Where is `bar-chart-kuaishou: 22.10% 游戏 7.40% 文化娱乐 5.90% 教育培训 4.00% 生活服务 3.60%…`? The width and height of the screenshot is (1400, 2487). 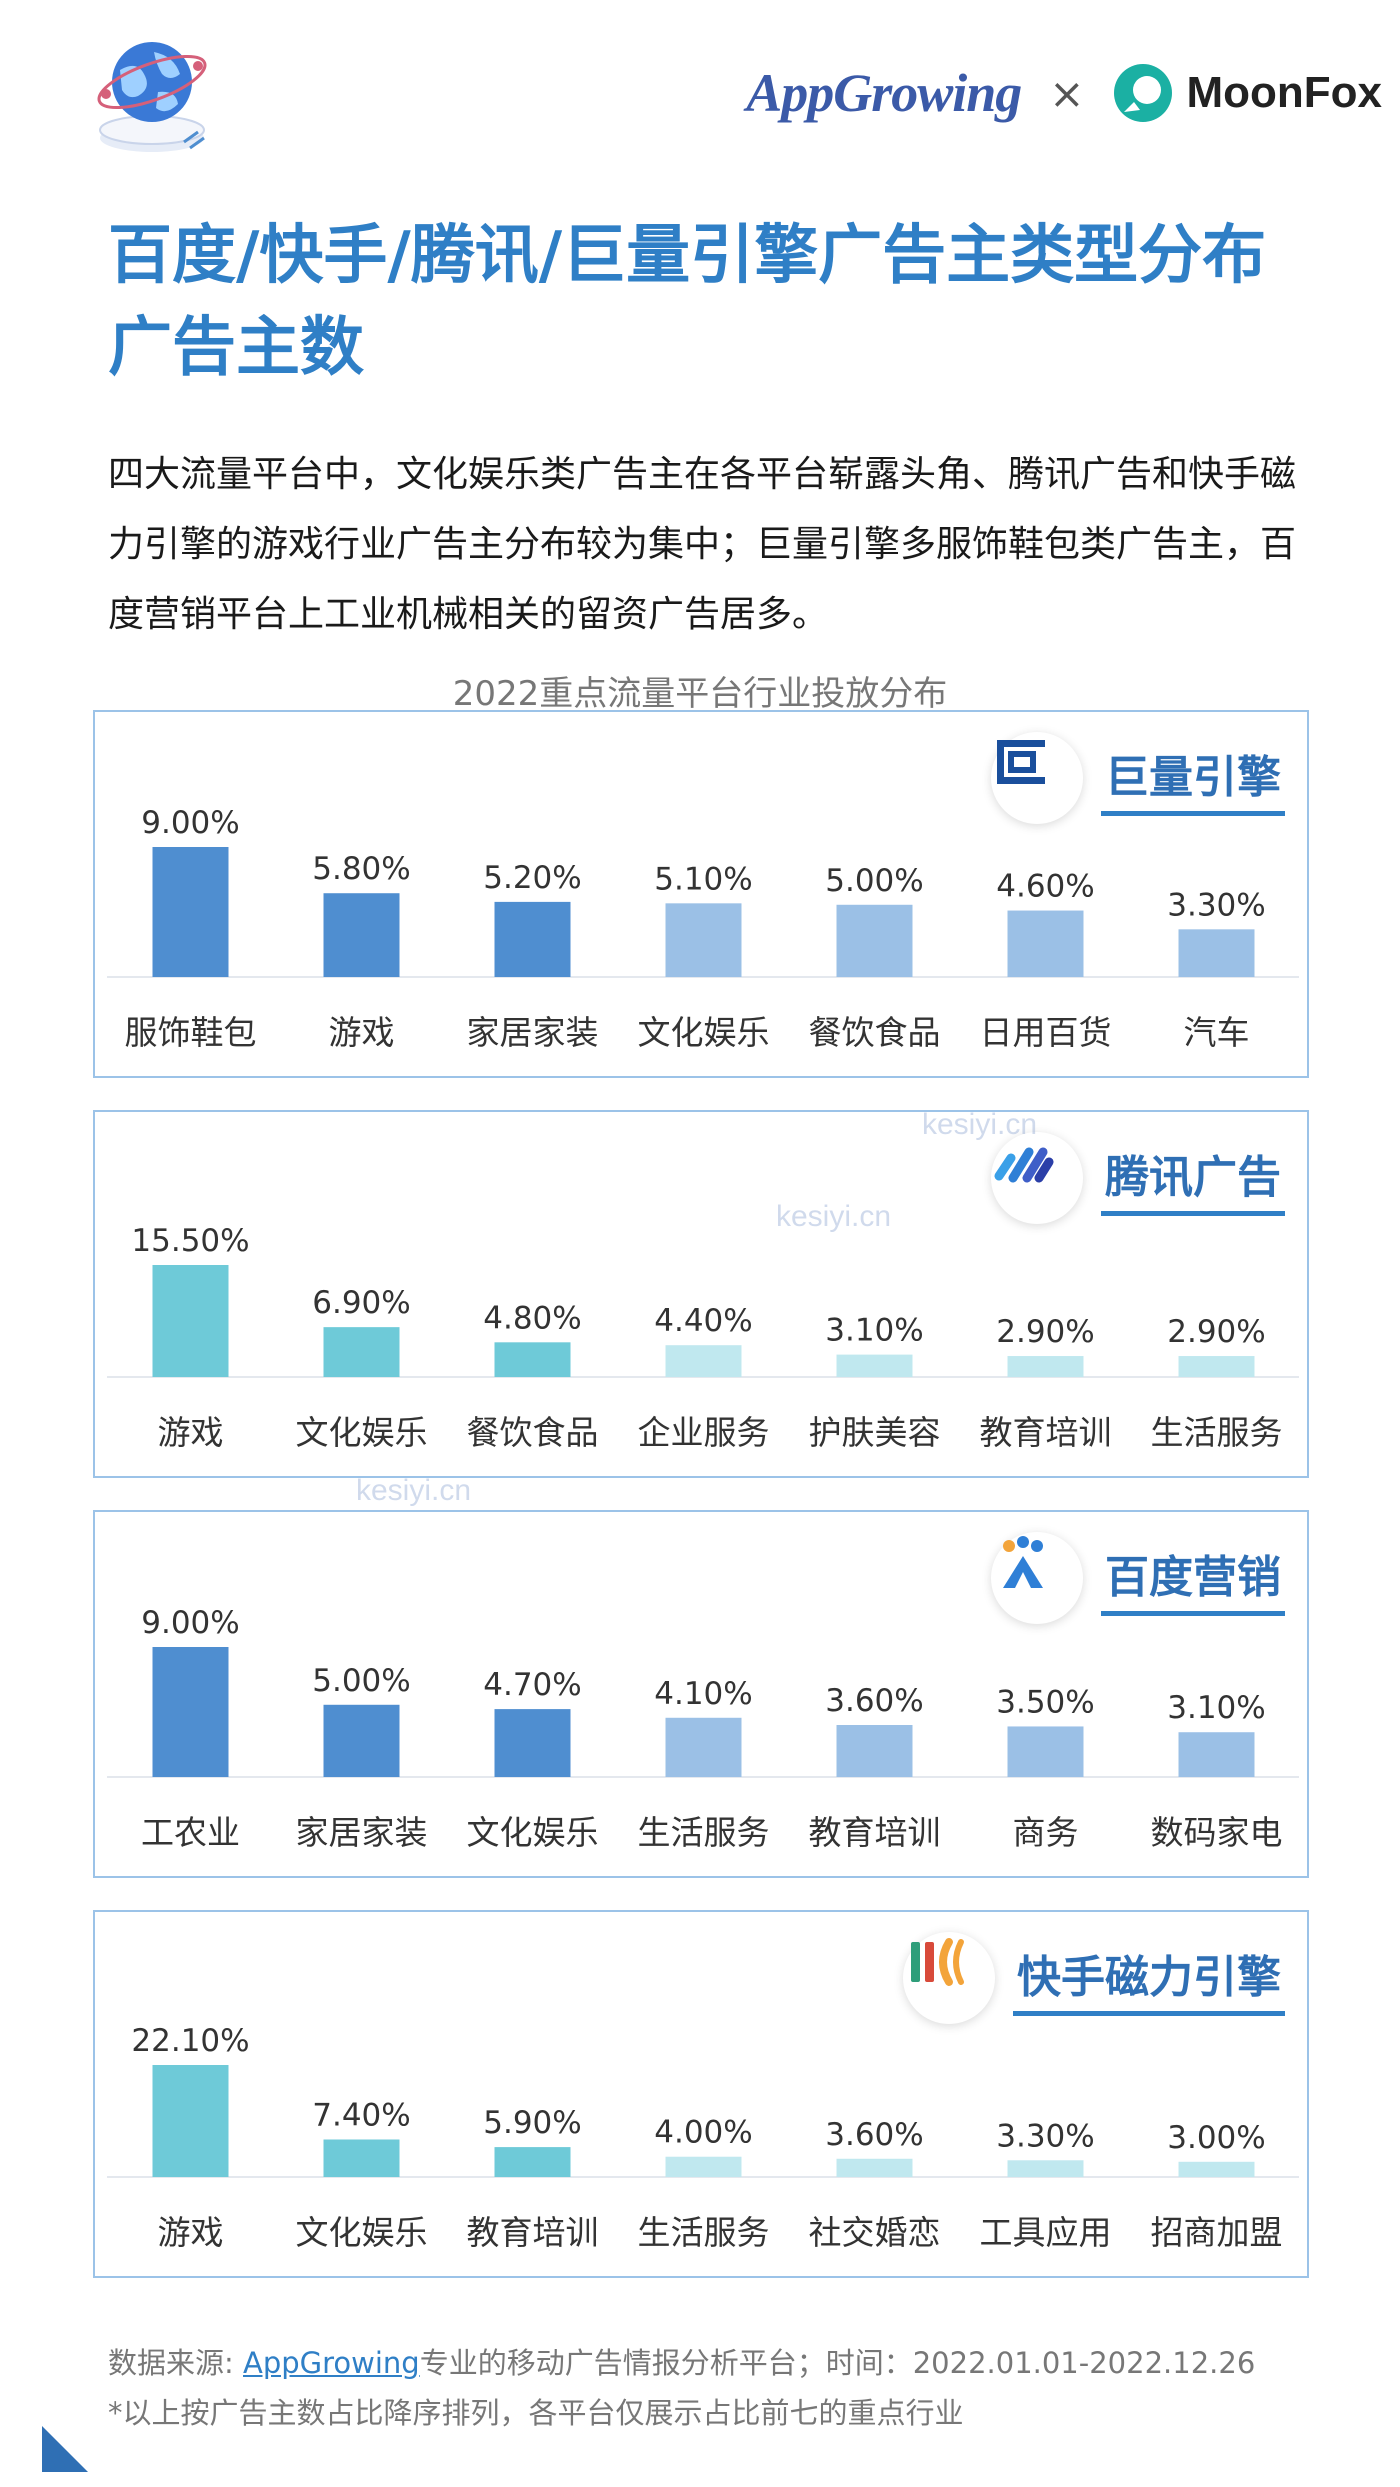 bar-chart-kuaishou: 22.10% 游戏 7.40% 文化娱乐 5.90% 教育培训 4.00% 生活服务 3.60%… is located at coordinates (703, 2137).